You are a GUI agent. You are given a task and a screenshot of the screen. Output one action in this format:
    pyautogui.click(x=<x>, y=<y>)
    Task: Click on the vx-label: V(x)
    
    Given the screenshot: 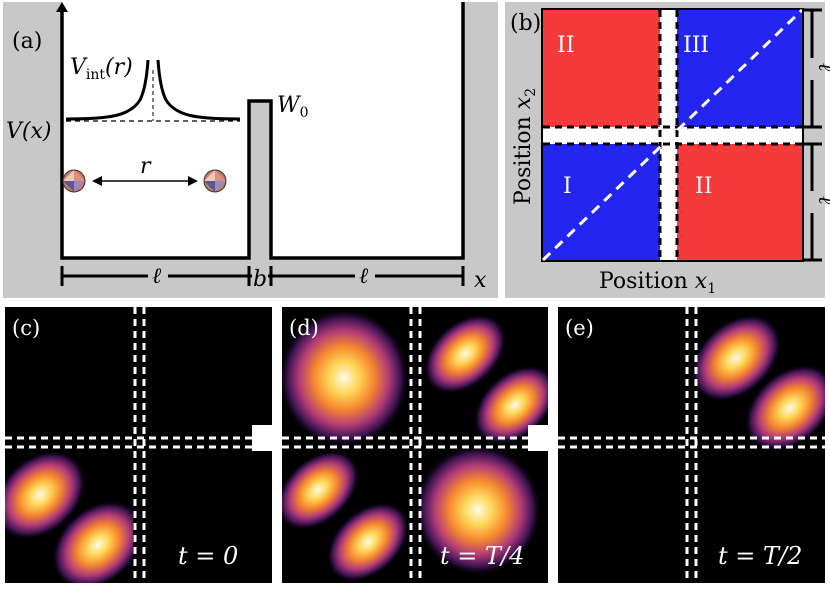 What is the action you would take?
    pyautogui.click(x=28, y=131)
    